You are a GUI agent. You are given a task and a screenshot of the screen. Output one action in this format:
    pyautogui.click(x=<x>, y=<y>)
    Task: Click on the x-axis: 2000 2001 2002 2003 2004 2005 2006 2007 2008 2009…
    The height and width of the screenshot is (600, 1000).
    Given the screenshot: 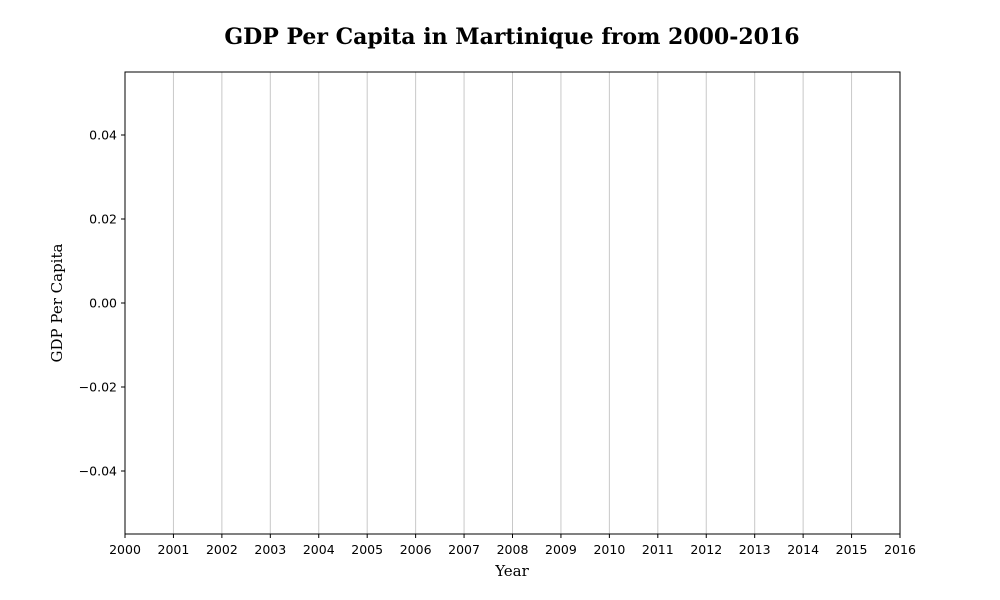 What is the action you would take?
    pyautogui.click(x=512, y=545)
    